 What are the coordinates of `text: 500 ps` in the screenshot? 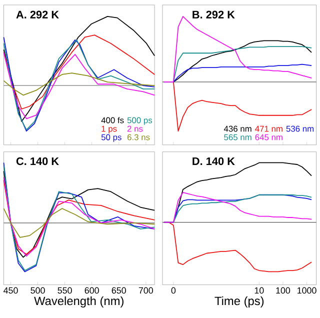 It's located at (139, 122).